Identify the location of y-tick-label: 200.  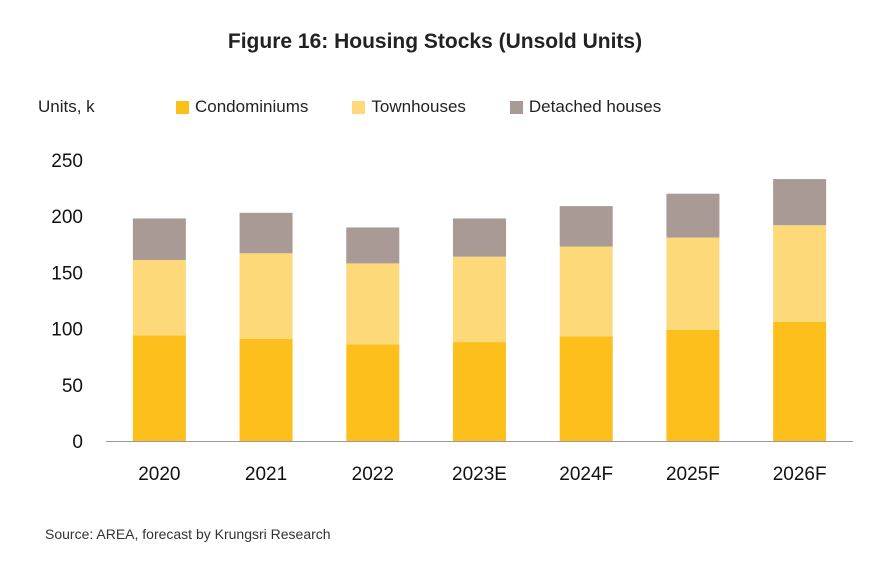
(67, 217).